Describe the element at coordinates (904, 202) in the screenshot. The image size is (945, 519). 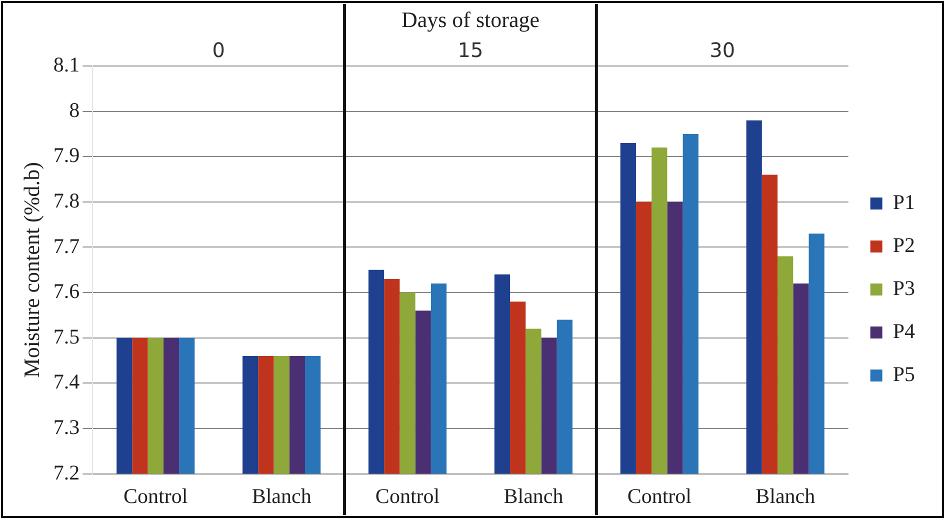
I see `legend-label: P1` at that location.